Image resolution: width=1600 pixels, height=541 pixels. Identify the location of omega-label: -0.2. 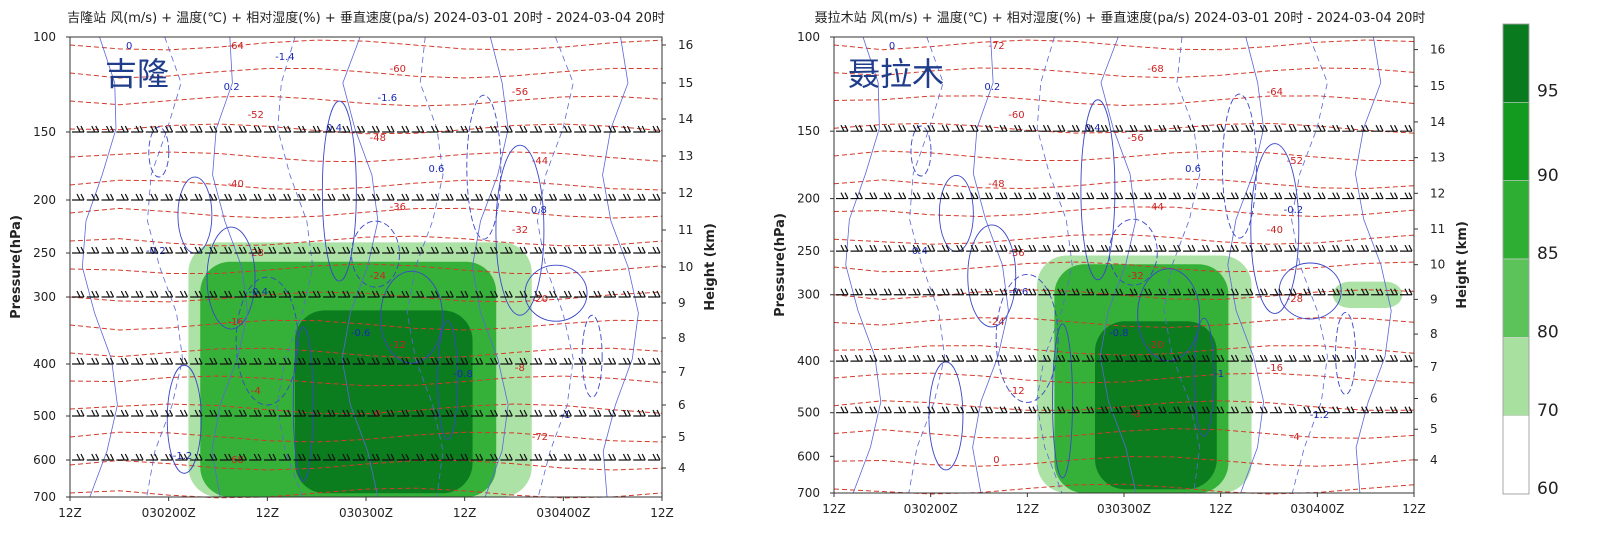
(1294, 210).